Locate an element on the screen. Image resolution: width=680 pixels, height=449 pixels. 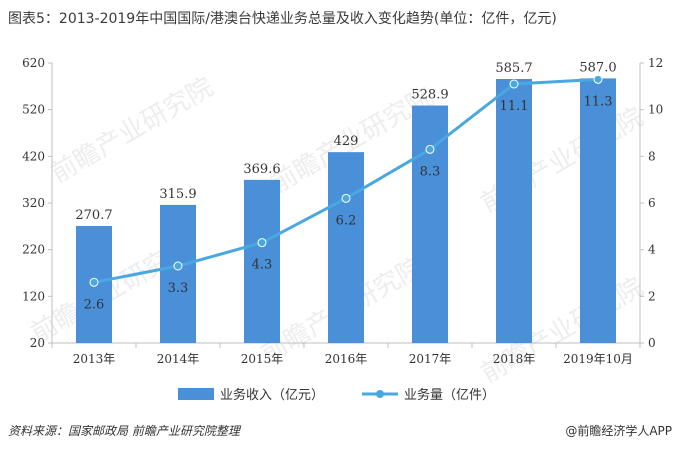
legend-bar-label: 业务收入（亿元） is located at coordinates (272, 395).